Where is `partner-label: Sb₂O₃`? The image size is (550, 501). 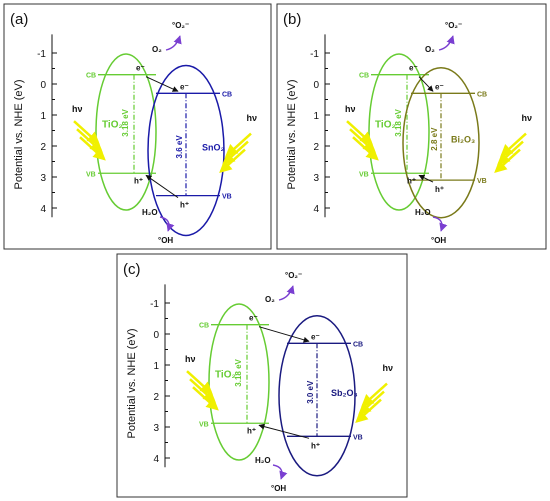 partner-label: Sb₂O₃ is located at coordinates (344, 393).